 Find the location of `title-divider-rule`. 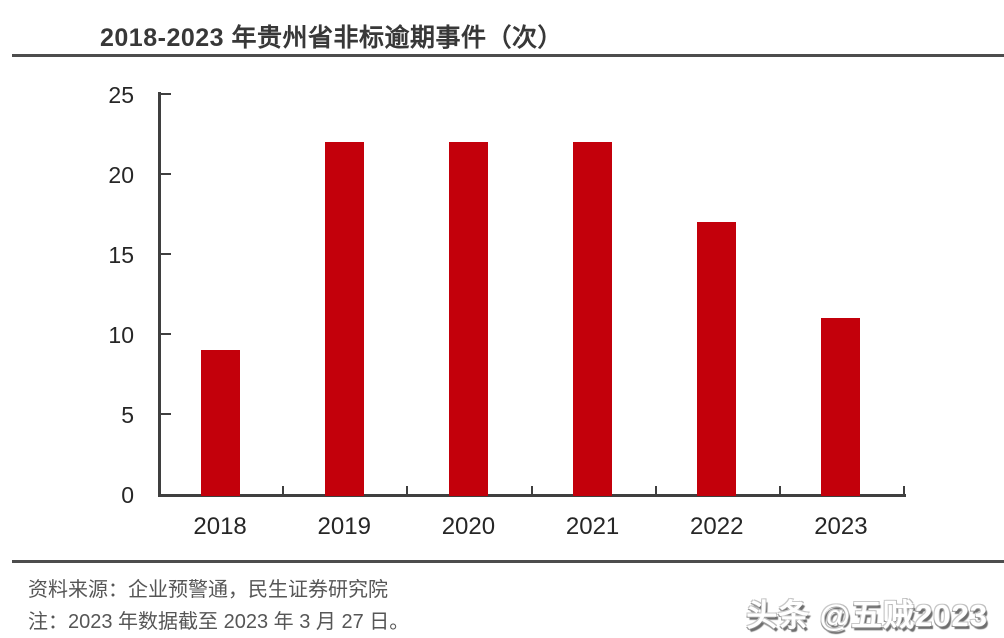

title-divider-rule is located at coordinates (508, 55).